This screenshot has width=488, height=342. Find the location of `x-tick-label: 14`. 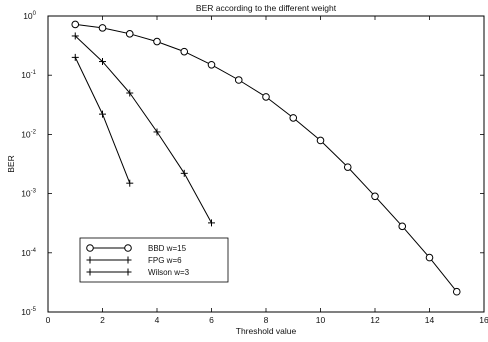

x-tick-label: 14 is located at coordinates (430, 320).